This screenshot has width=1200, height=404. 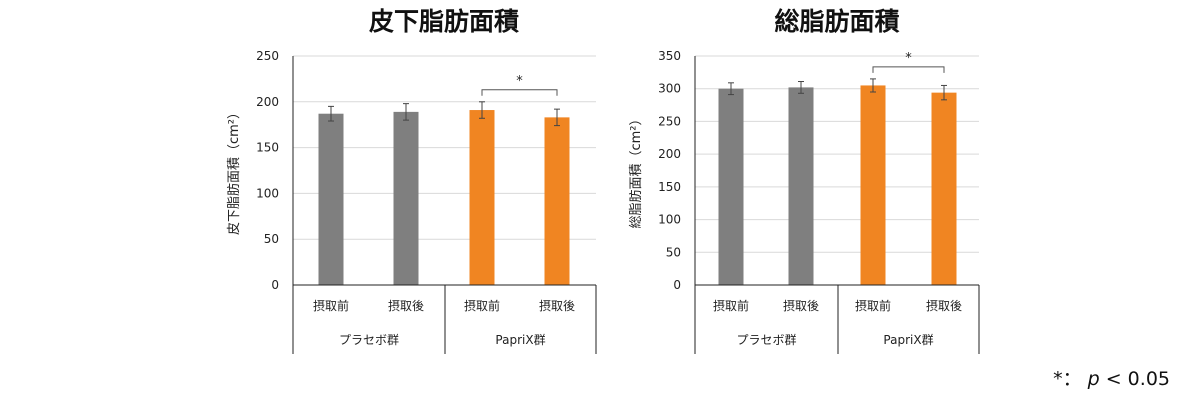 What do you see at coordinates (369, 340) in the screenshot?
I see `group-label-0-0: プラセボ群` at bounding box center [369, 340].